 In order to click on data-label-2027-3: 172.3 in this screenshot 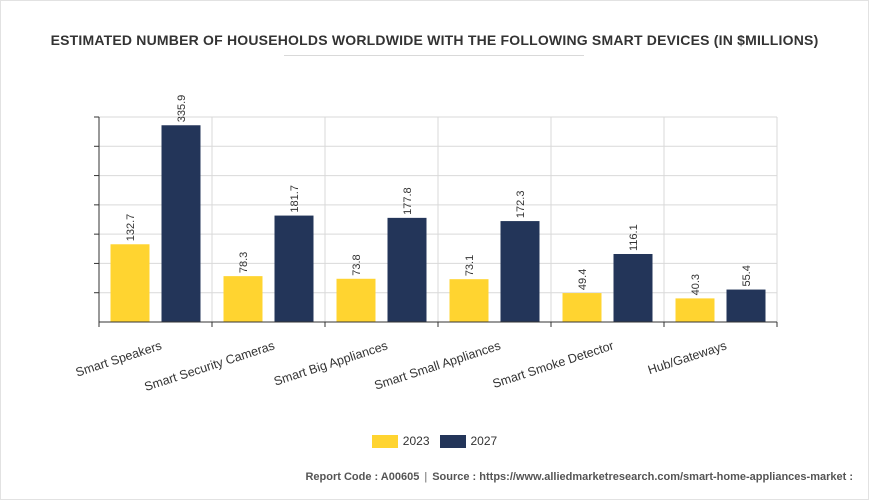, I will do `click(521, 205)`.